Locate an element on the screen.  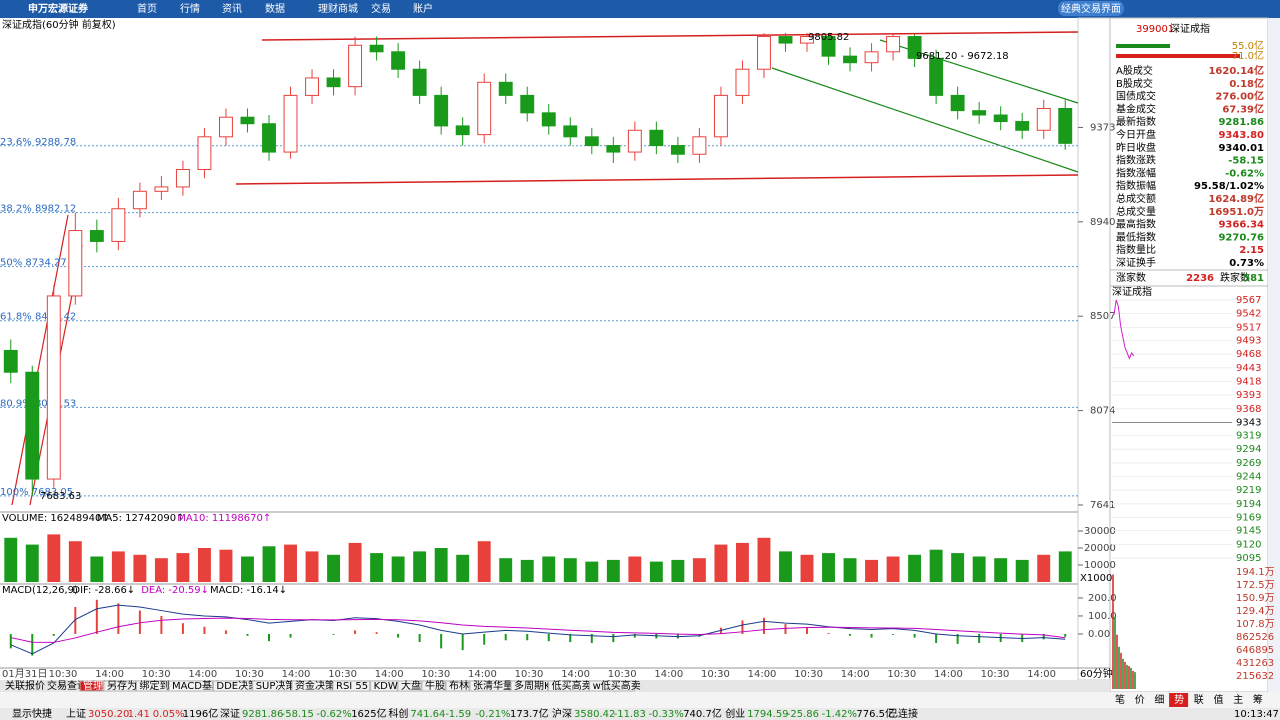
panel-tab: 联 is located at coordinates (1199, 700).